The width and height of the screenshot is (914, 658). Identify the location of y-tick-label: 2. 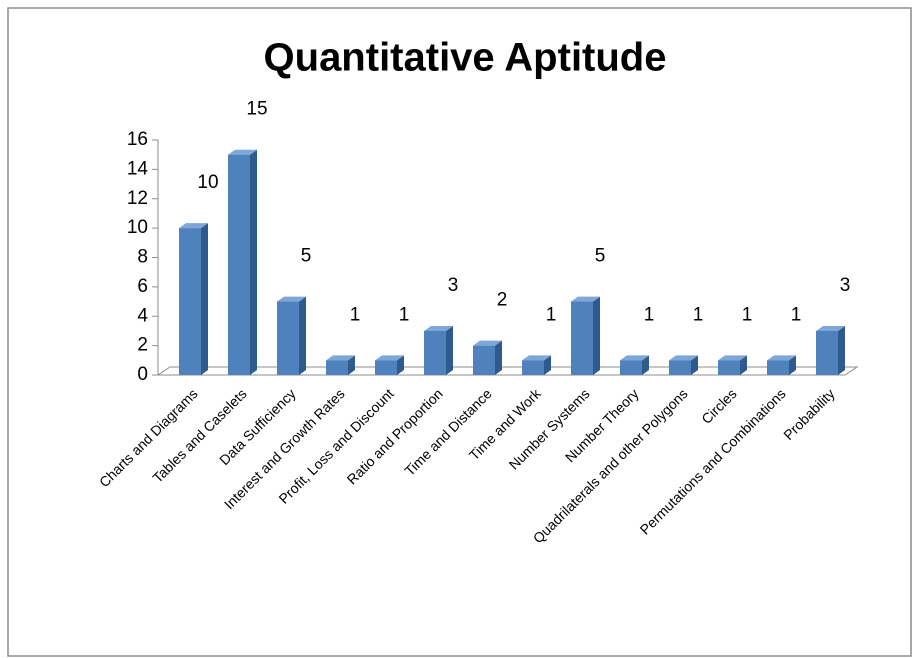
(142, 345).